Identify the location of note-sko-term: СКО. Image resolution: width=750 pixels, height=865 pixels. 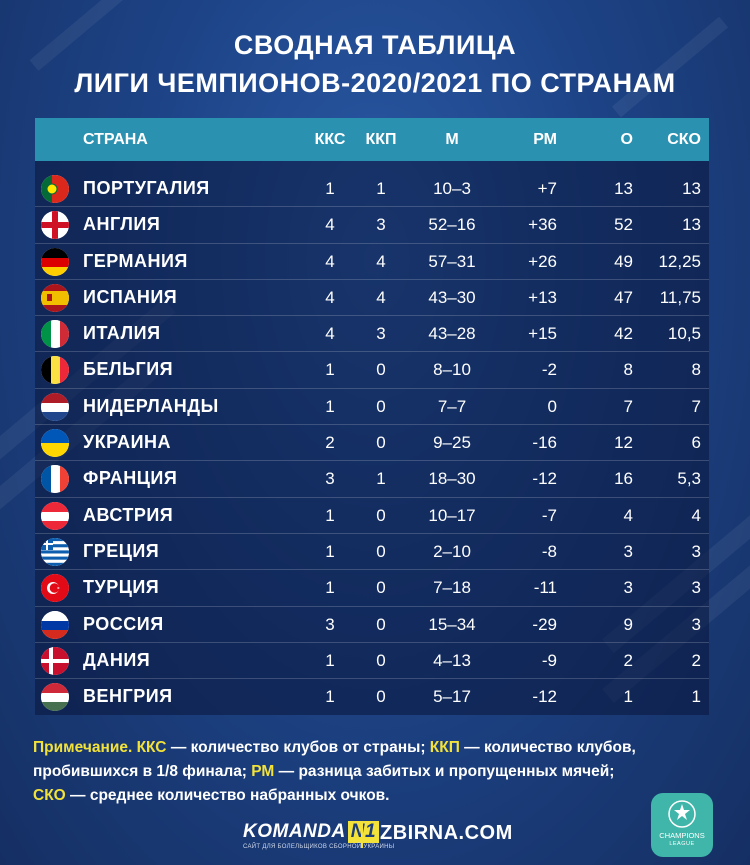
(49, 795).